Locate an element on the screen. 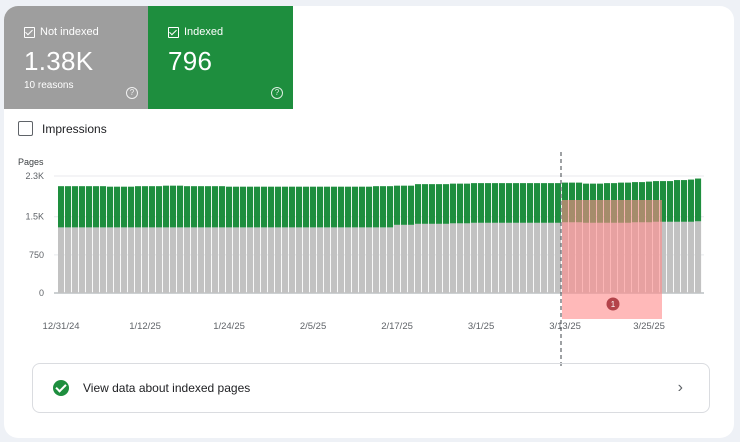 The width and height of the screenshot is (740, 442). indexed-checkbox is located at coordinates (173, 32).